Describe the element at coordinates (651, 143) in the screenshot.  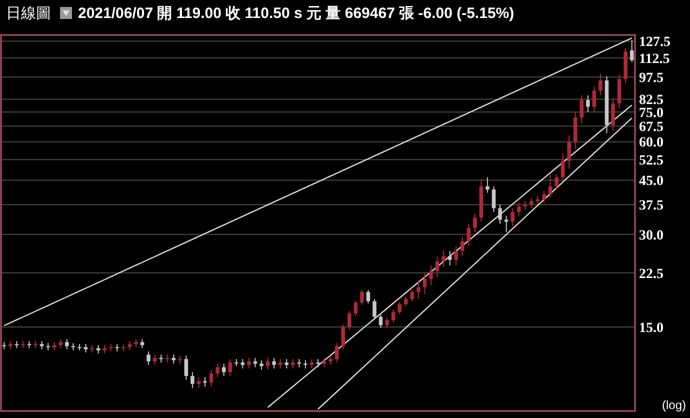
I see `y-tick-label: 60.0` at that location.